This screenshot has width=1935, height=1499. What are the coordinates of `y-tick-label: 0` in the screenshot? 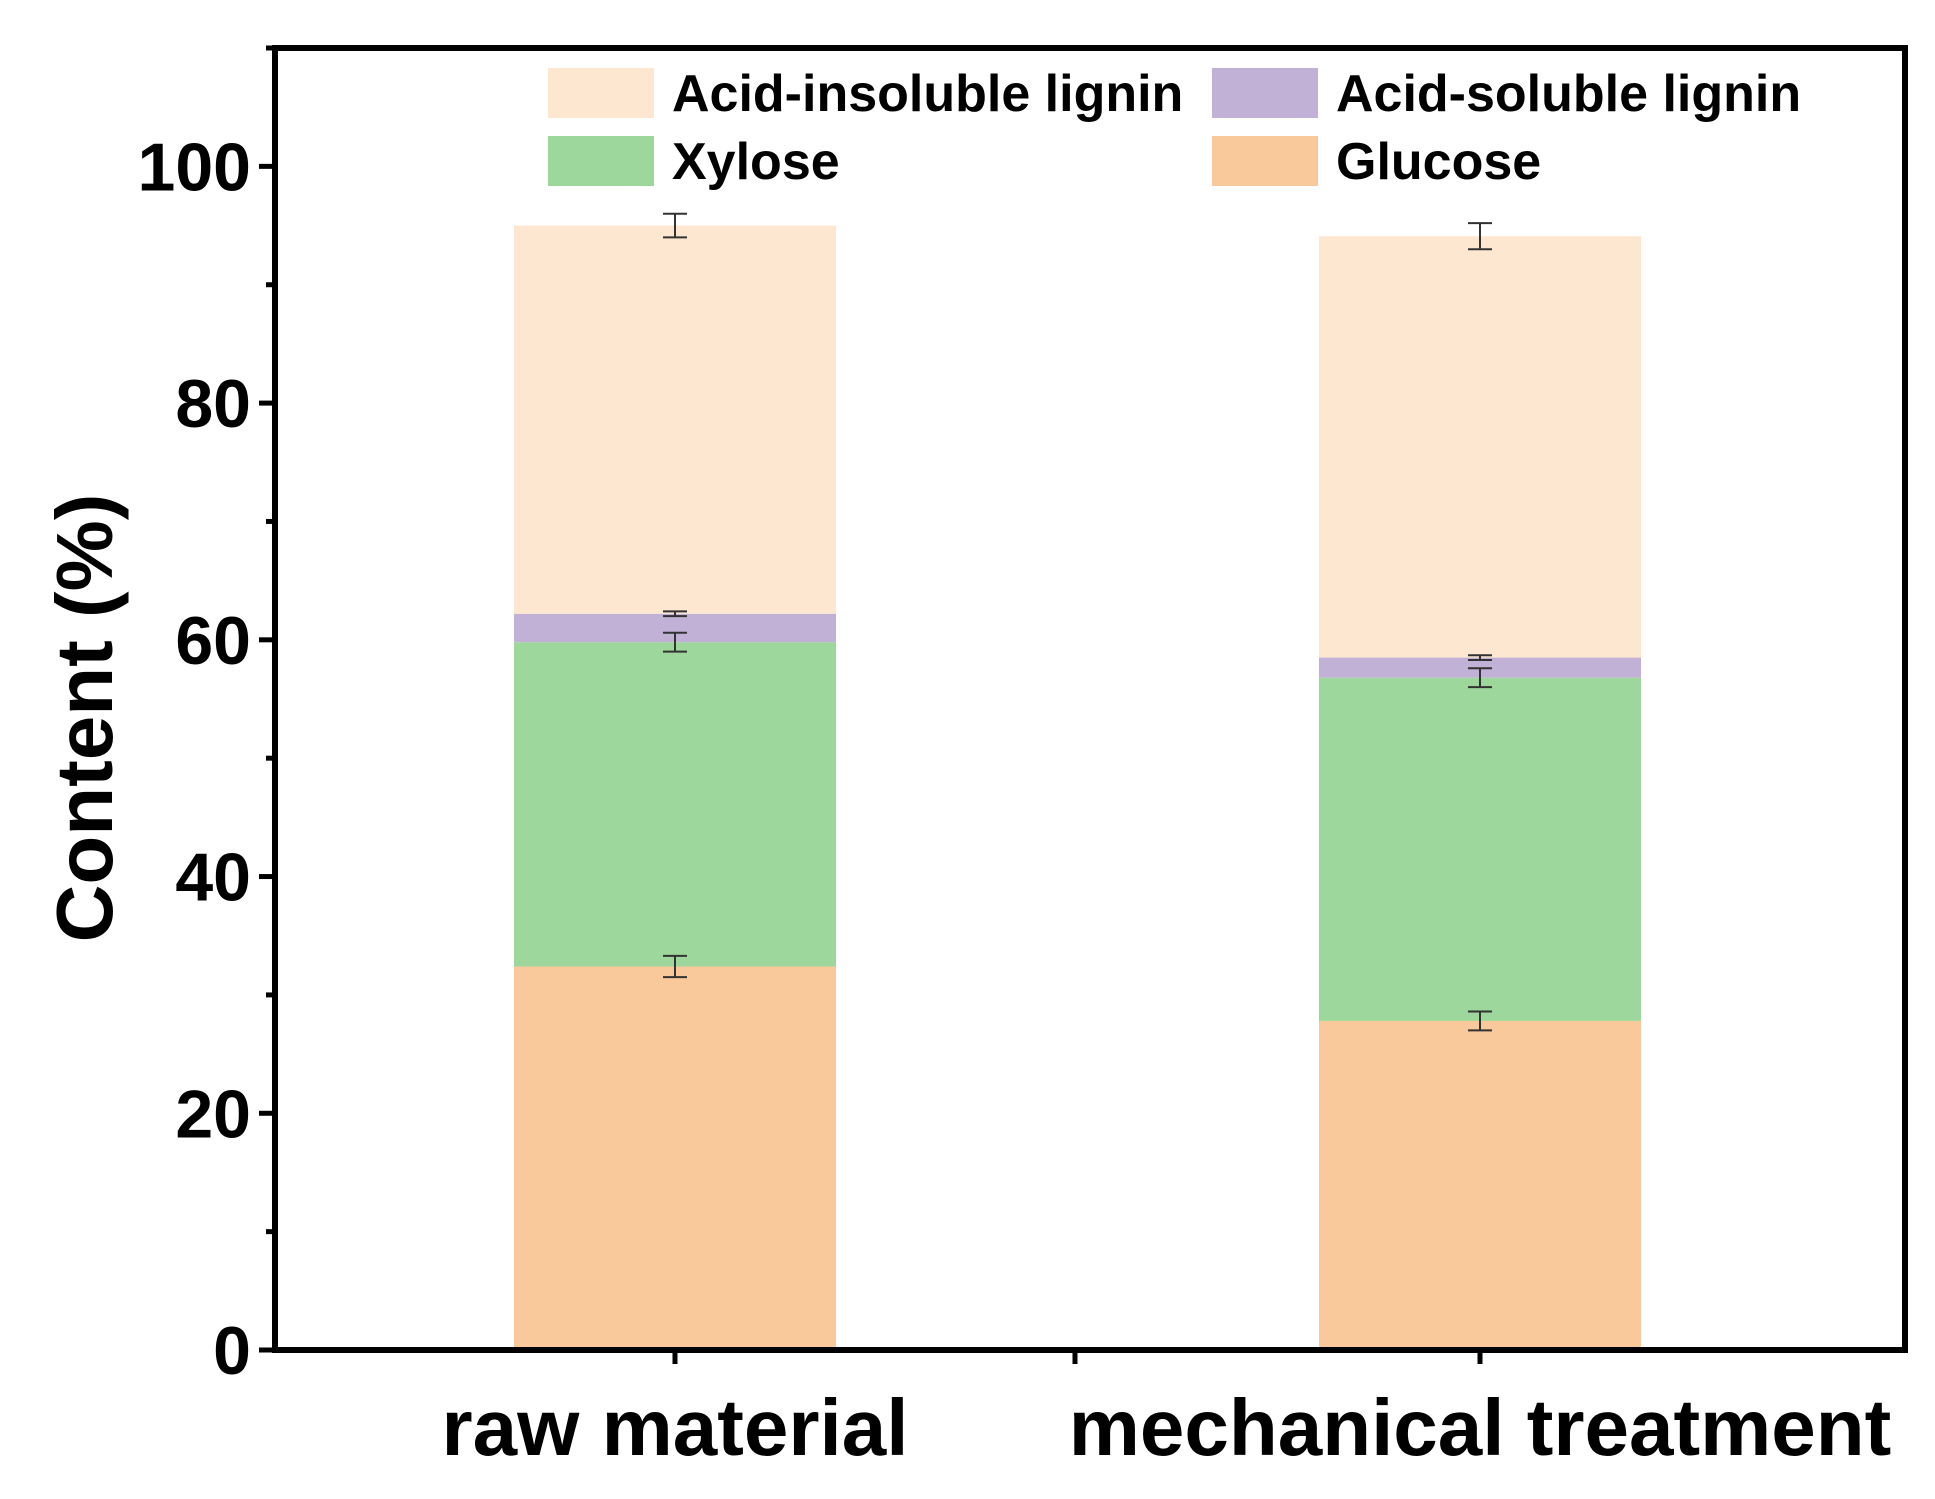 It's located at (232, 1351).